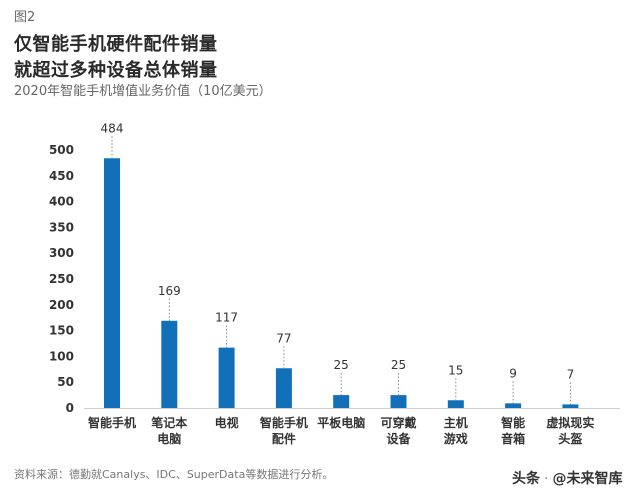 The image size is (640, 502). What do you see at coordinates (341, 422) in the screenshot?
I see `x-tick-label: 平板电脑` at bounding box center [341, 422].